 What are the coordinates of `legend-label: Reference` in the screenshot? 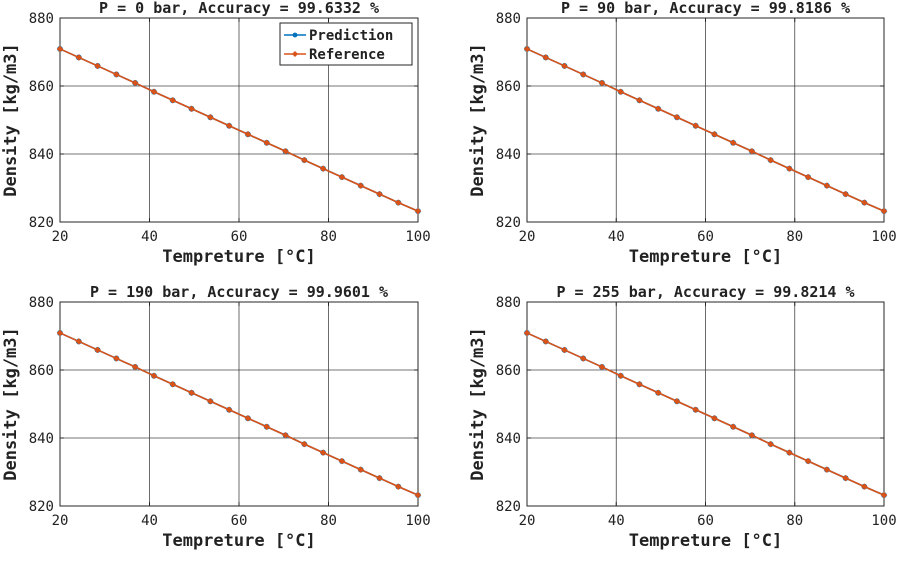 It's located at (347, 55).